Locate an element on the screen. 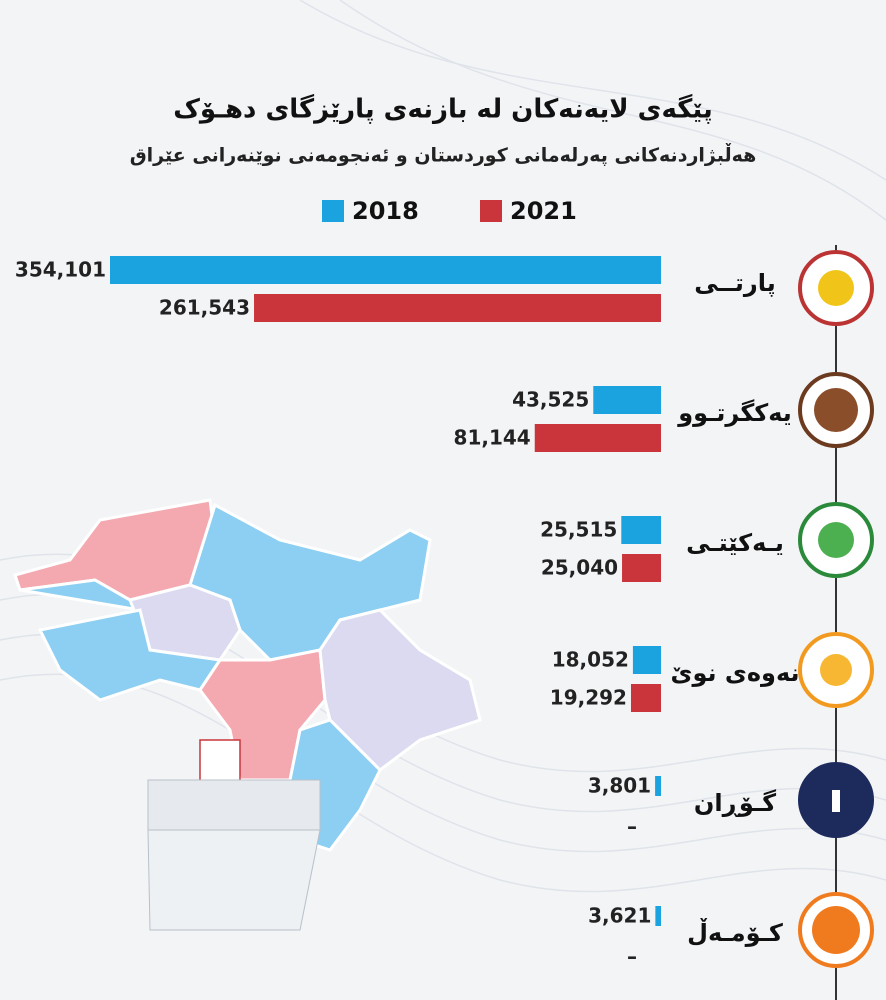  value-label: 25,515 is located at coordinates (578, 530).